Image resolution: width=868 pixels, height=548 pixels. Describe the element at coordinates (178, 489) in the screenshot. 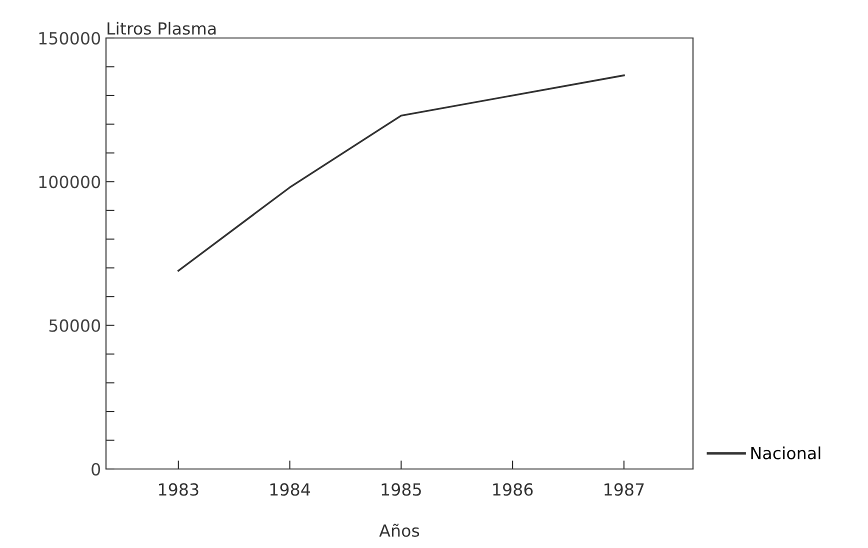

I see `x-tick-label: 1983` at that location.